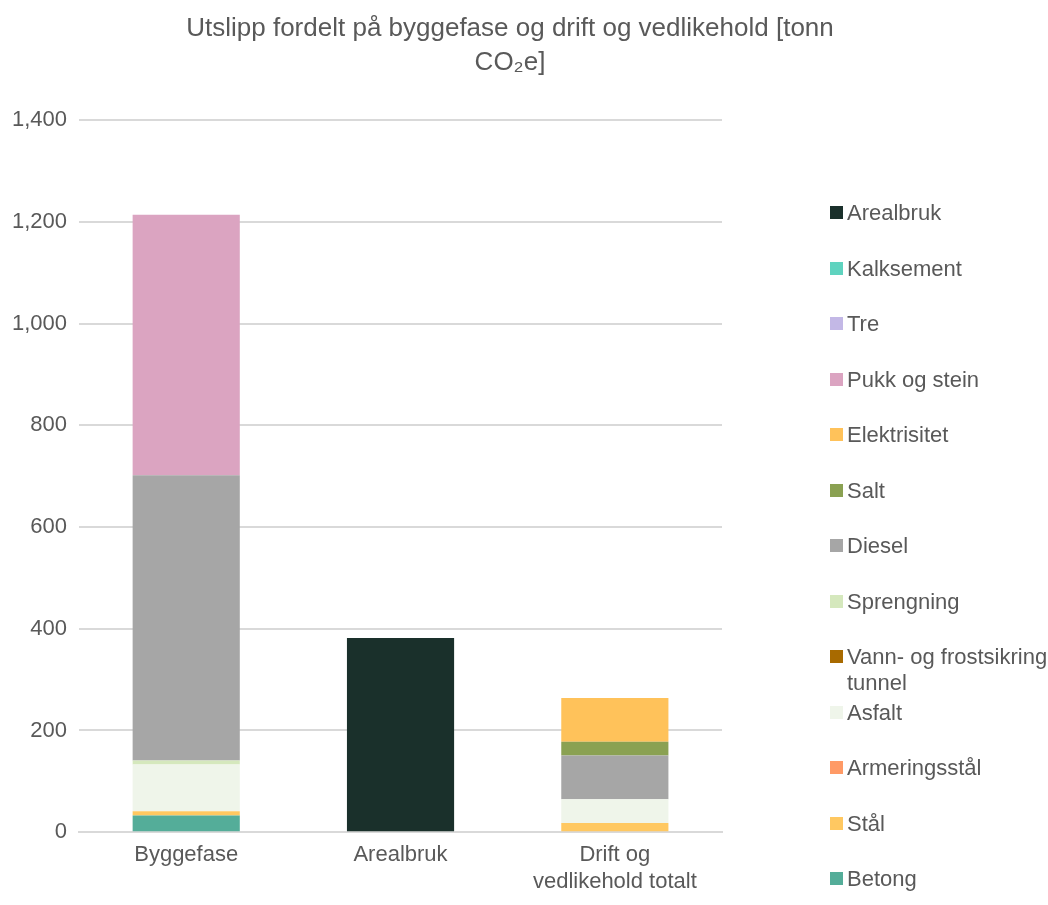 This screenshot has height=905, width=1048. I want to click on legend-label: Pukk og stein, so click(913, 379).